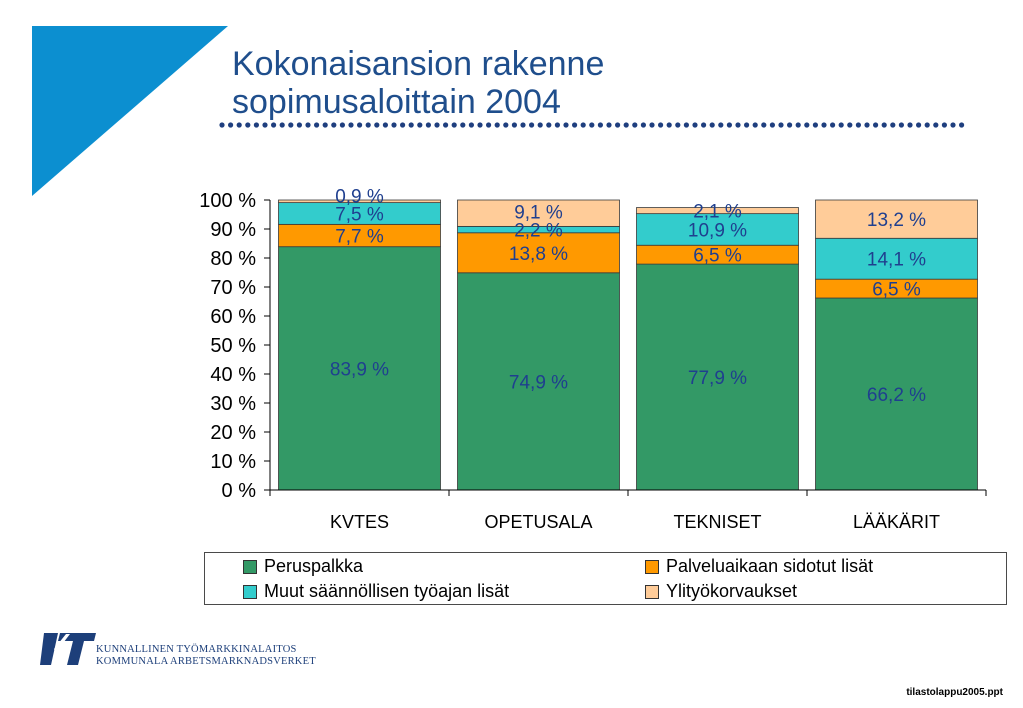 The image size is (1023, 708). Describe the element at coordinates (396, 102) in the screenshot. I see `slide-title-line2: sopimusaloittain 2004` at that location.